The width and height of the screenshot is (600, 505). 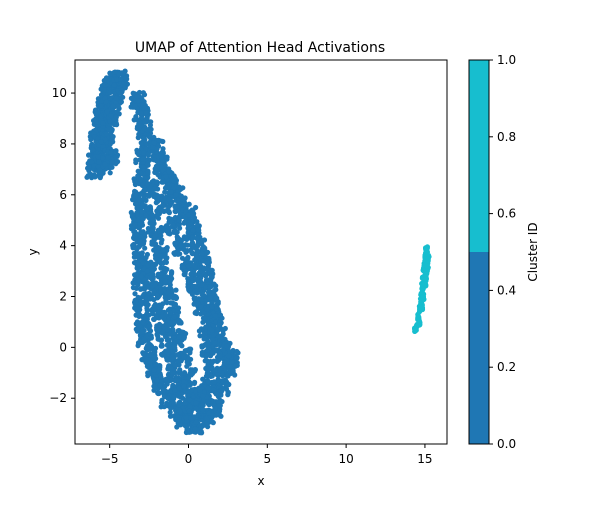 What do you see at coordinates (267, 459) in the screenshot?
I see `x-tick-label: 5` at bounding box center [267, 459].